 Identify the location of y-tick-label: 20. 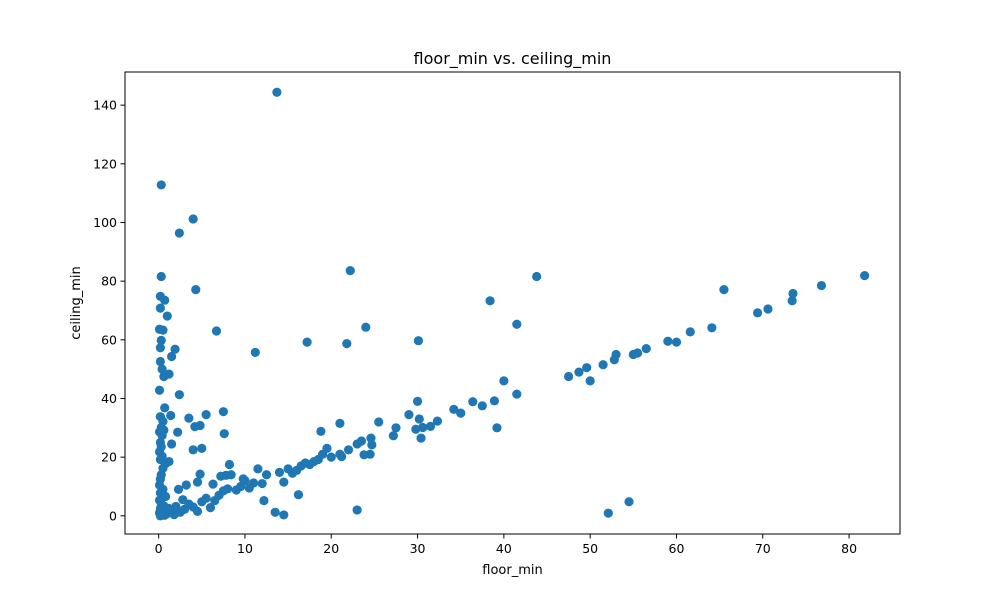
(109, 457).